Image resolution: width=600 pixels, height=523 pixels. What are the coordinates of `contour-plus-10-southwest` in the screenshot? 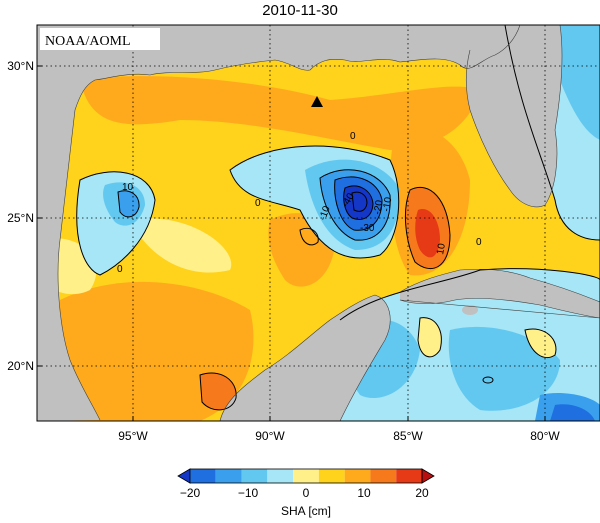 It's located at (218, 391).